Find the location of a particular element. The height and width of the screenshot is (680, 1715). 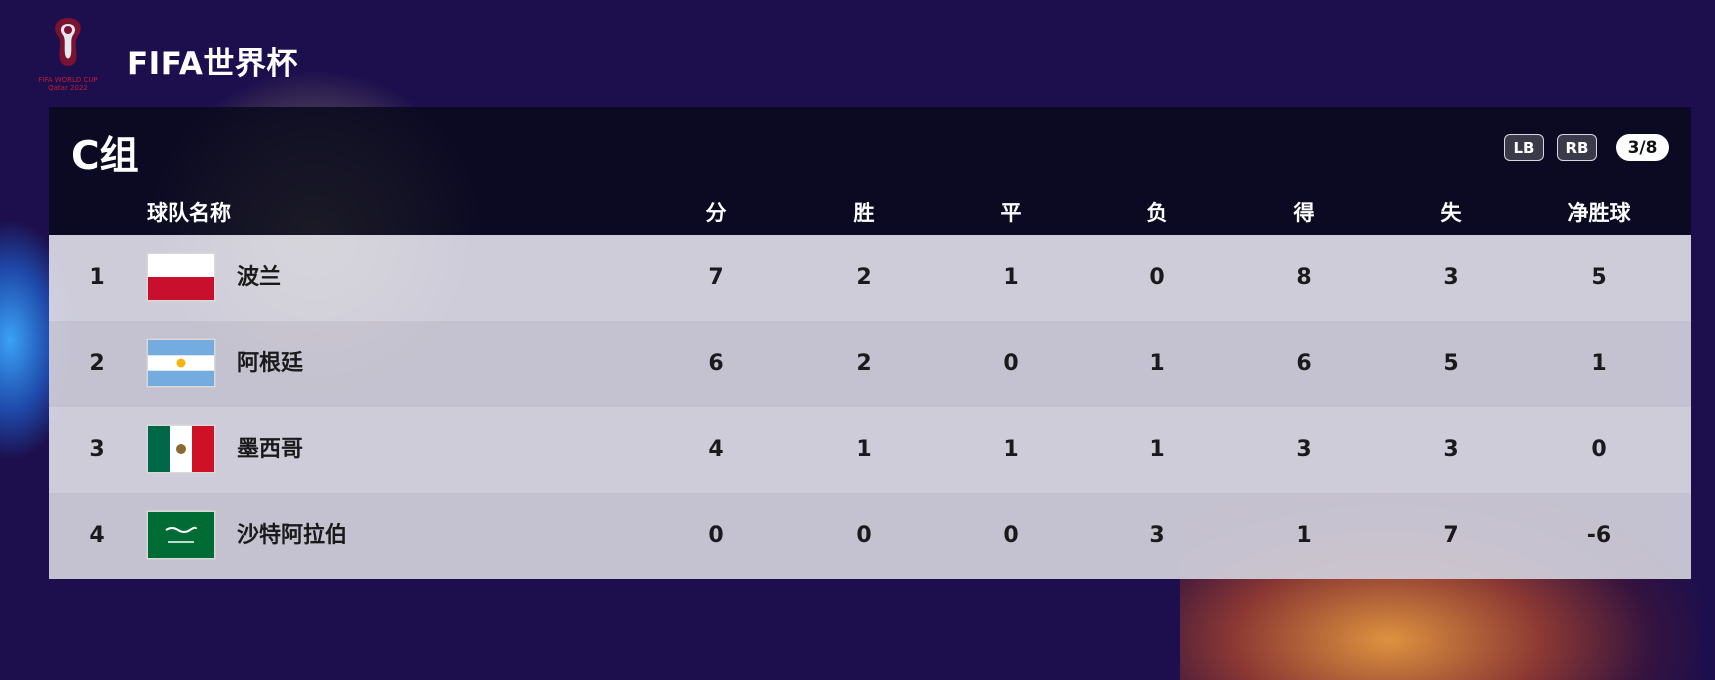

world-cup-logo-icon: FIFA WORLD CUP Qatar 2022 is located at coordinates (68, 56).